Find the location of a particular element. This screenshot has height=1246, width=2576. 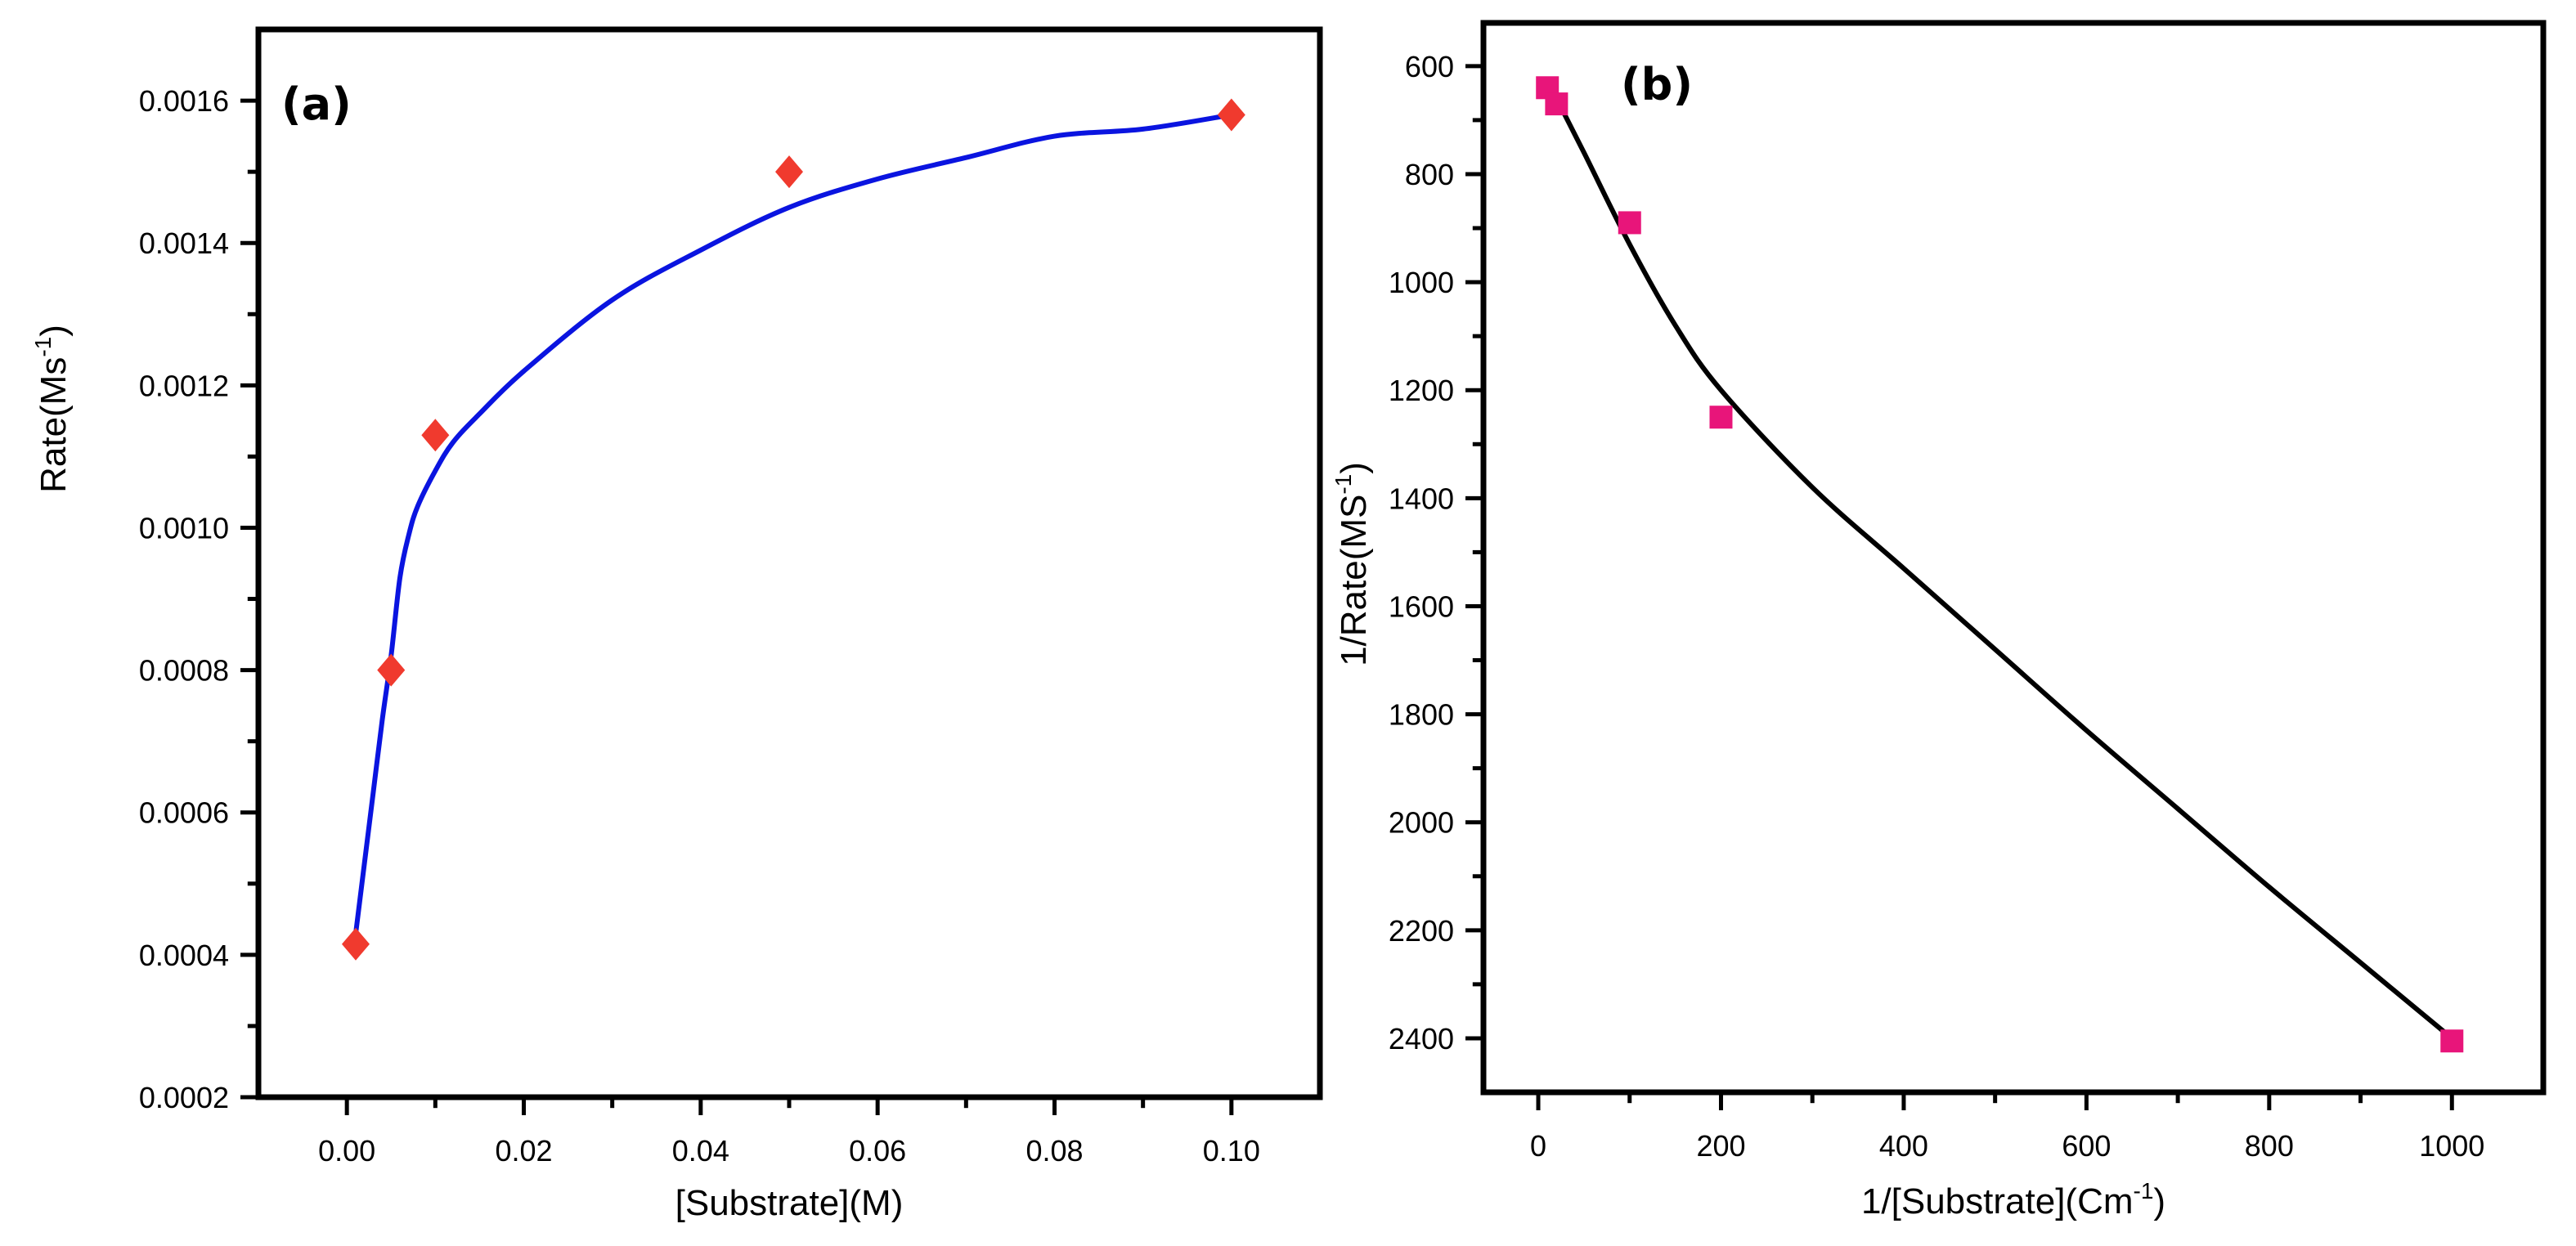

panel-b-x-axis-title-main: 1/[Substrate](Cm is located at coordinates (1997, 1201).